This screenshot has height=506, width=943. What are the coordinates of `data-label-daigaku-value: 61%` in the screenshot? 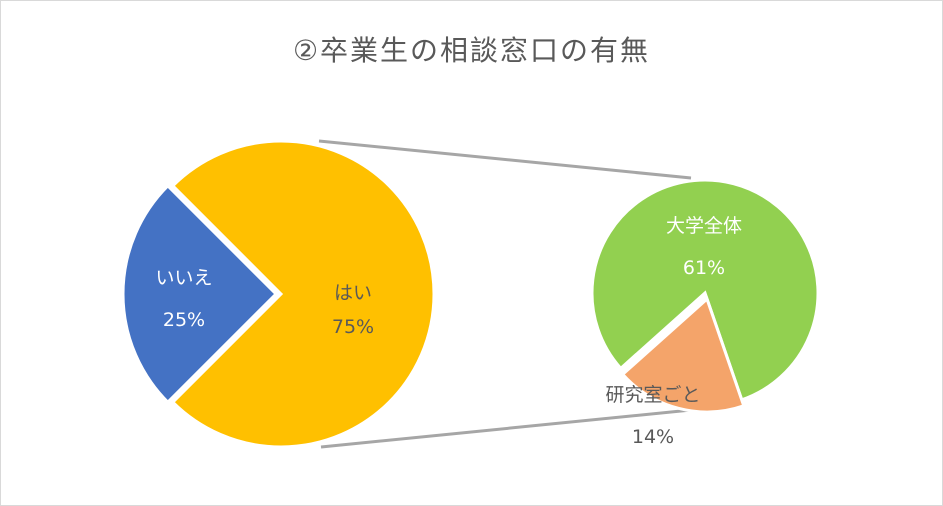 It's located at (704, 268).